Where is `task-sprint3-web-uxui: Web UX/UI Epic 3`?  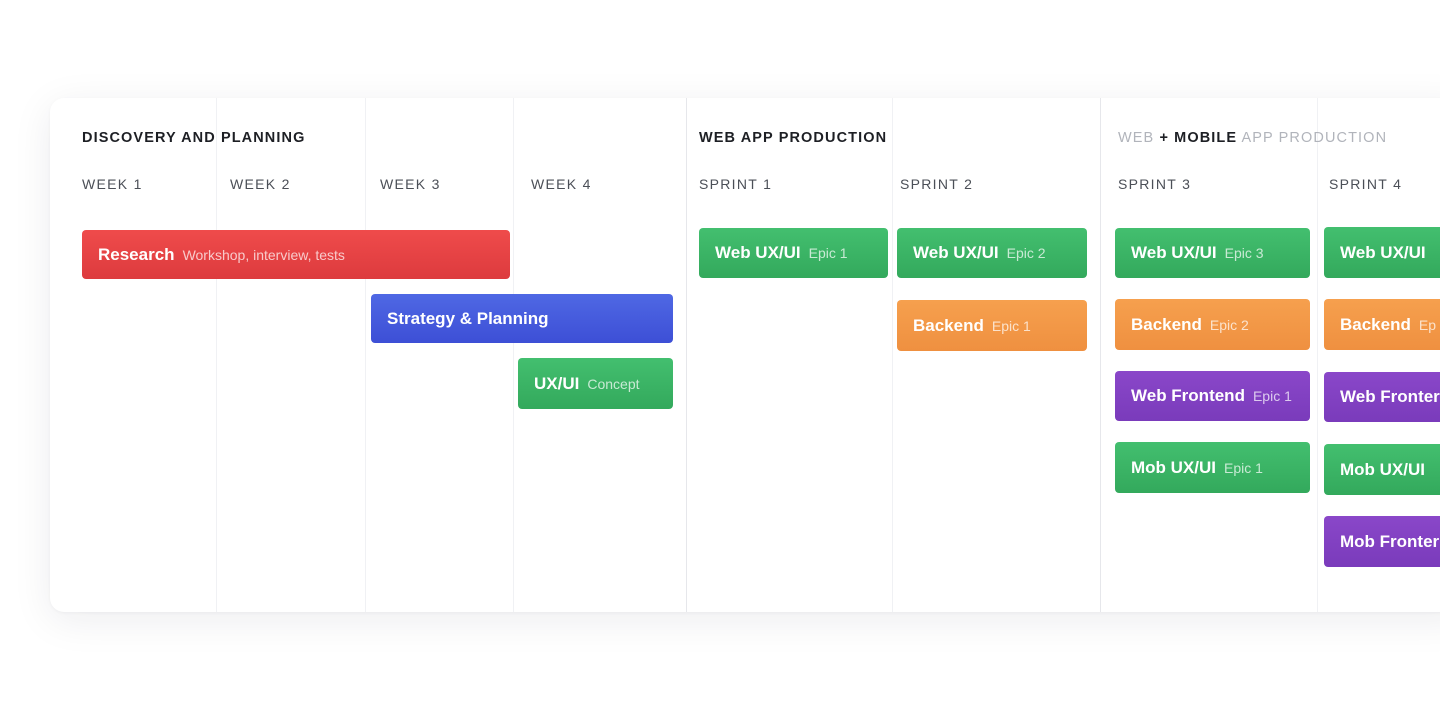
task-sprint3-web-uxui: Web UX/UI Epic 3 is located at coordinates (1212, 253).